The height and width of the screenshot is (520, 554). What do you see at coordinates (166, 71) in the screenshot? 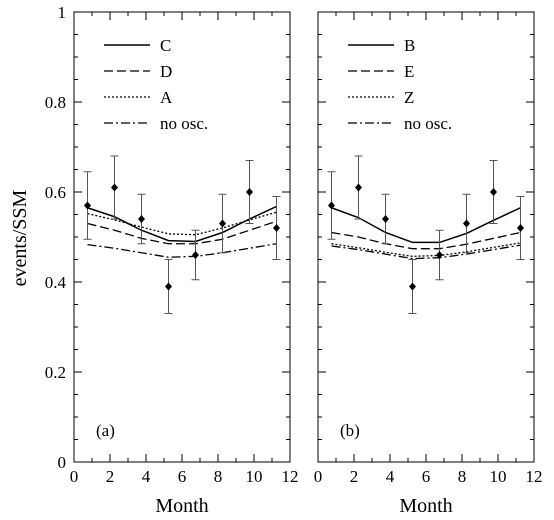
I see `legend-label-1: D` at bounding box center [166, 71].